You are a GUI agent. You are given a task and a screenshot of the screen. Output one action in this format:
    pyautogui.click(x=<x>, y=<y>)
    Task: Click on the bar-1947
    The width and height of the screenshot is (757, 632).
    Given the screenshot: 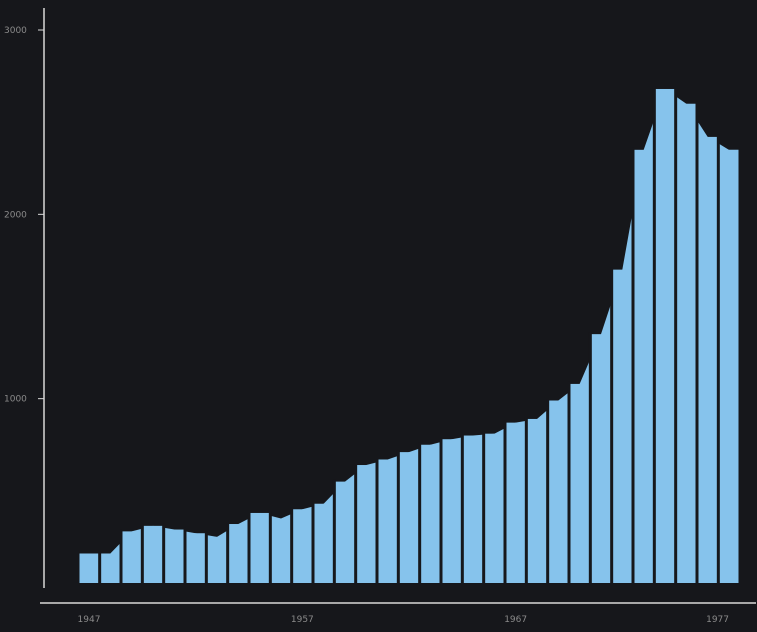 What is the action you would take?
    pyautogui.click(x=89, y=568)
    